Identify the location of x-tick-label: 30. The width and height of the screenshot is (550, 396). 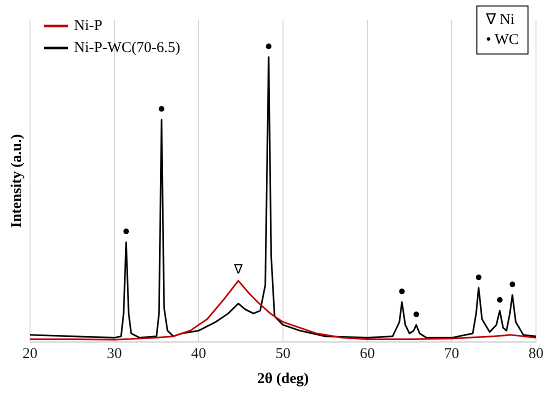
(114, 354).